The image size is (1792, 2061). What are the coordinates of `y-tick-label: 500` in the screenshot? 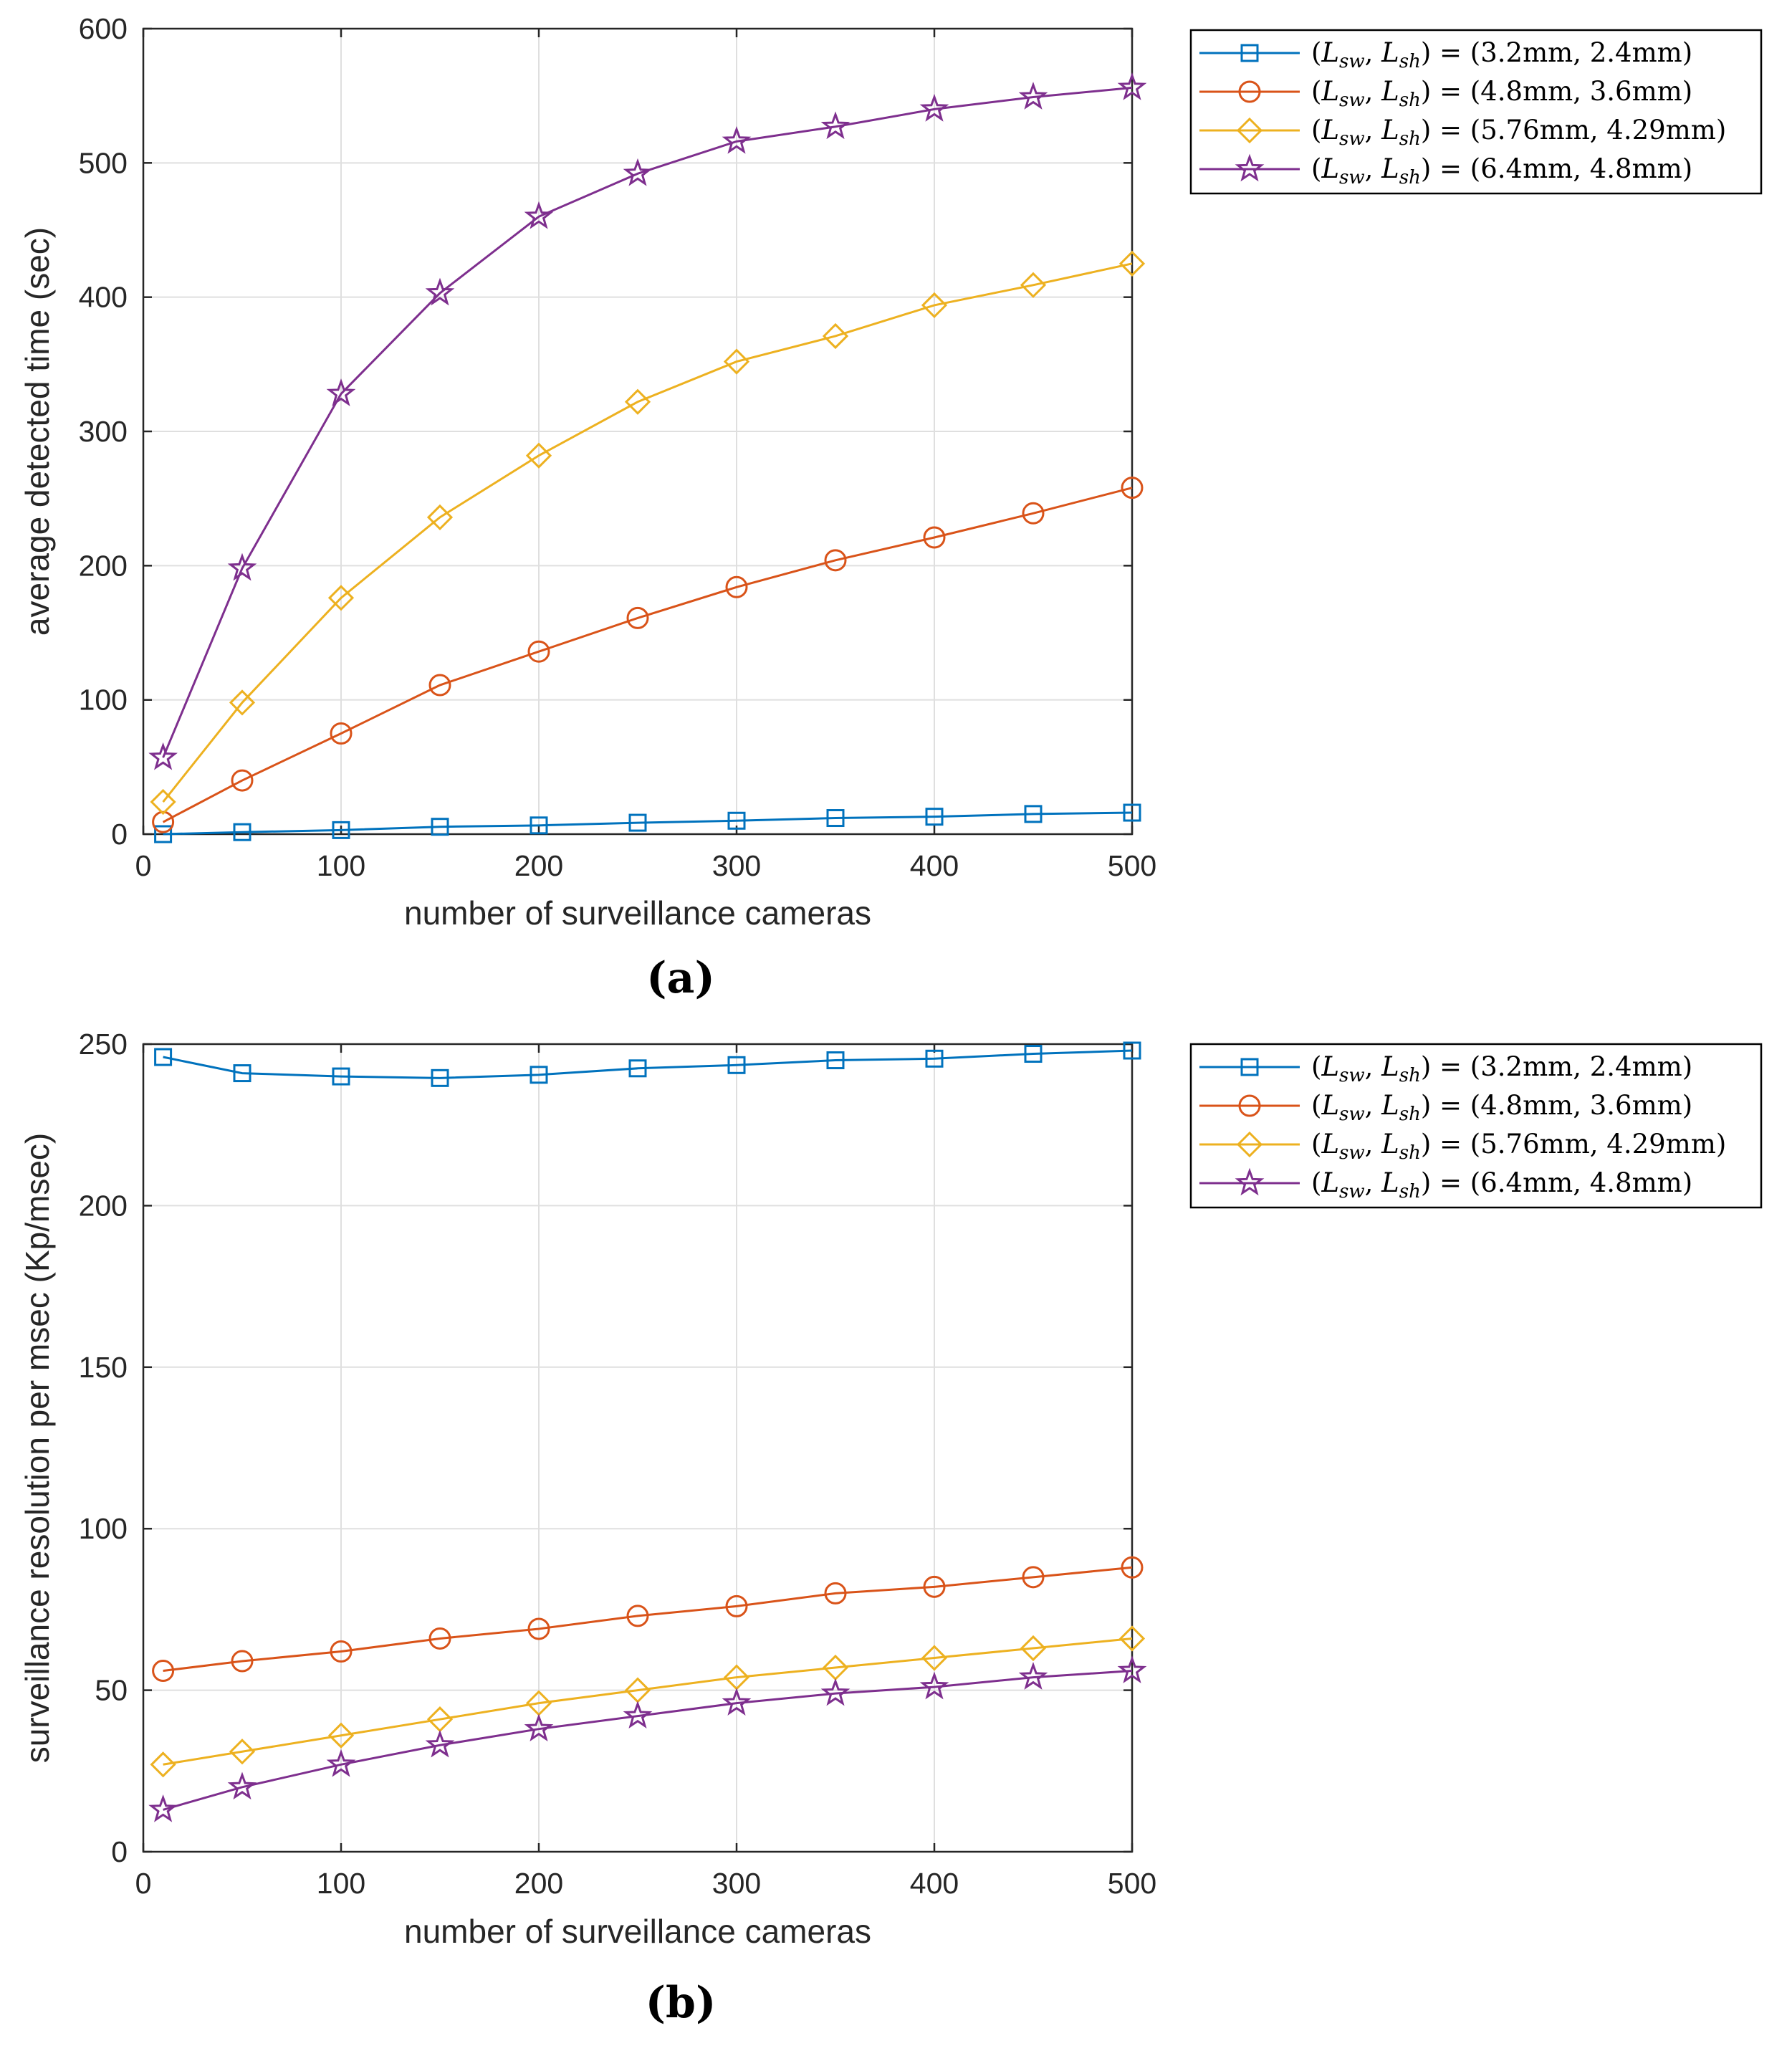 It's located at (103, 162).